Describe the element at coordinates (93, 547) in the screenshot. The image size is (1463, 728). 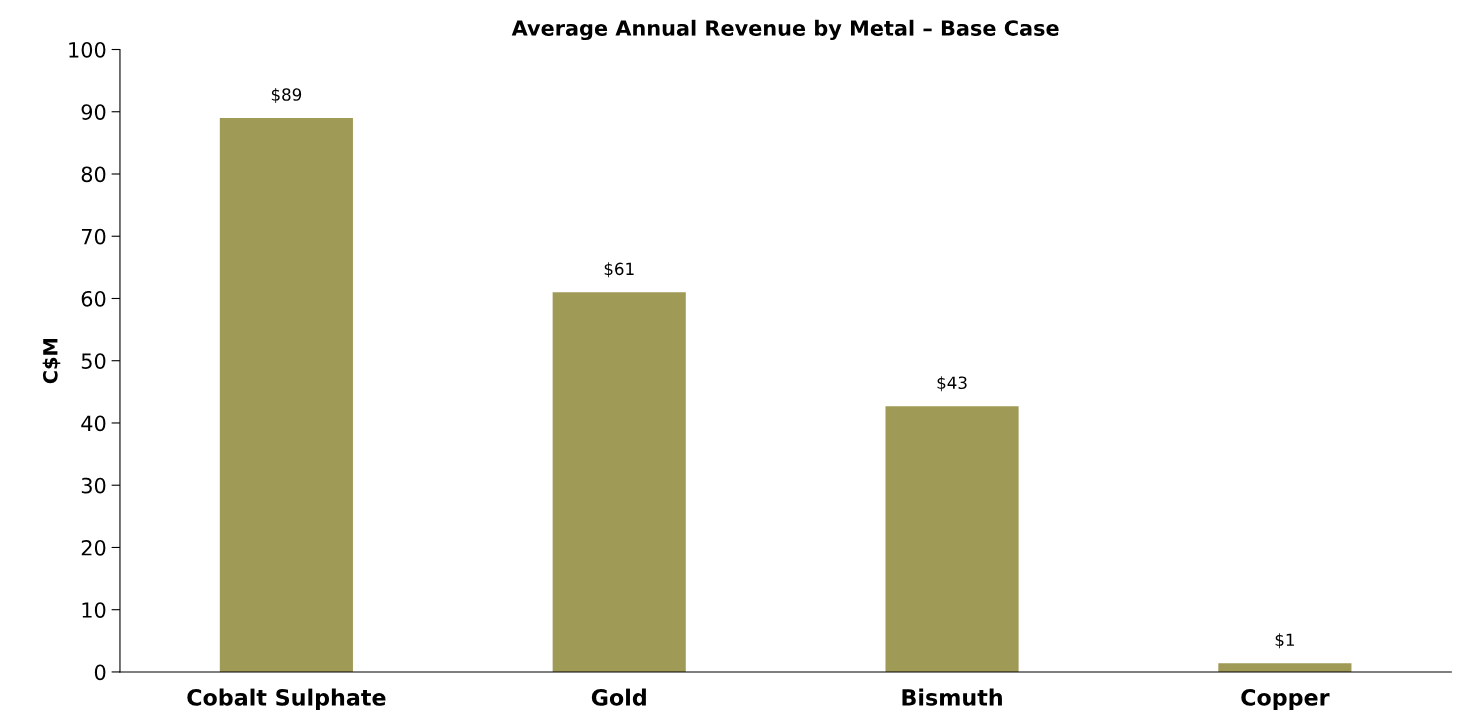
I see `y-tick-label: 20` at that location.